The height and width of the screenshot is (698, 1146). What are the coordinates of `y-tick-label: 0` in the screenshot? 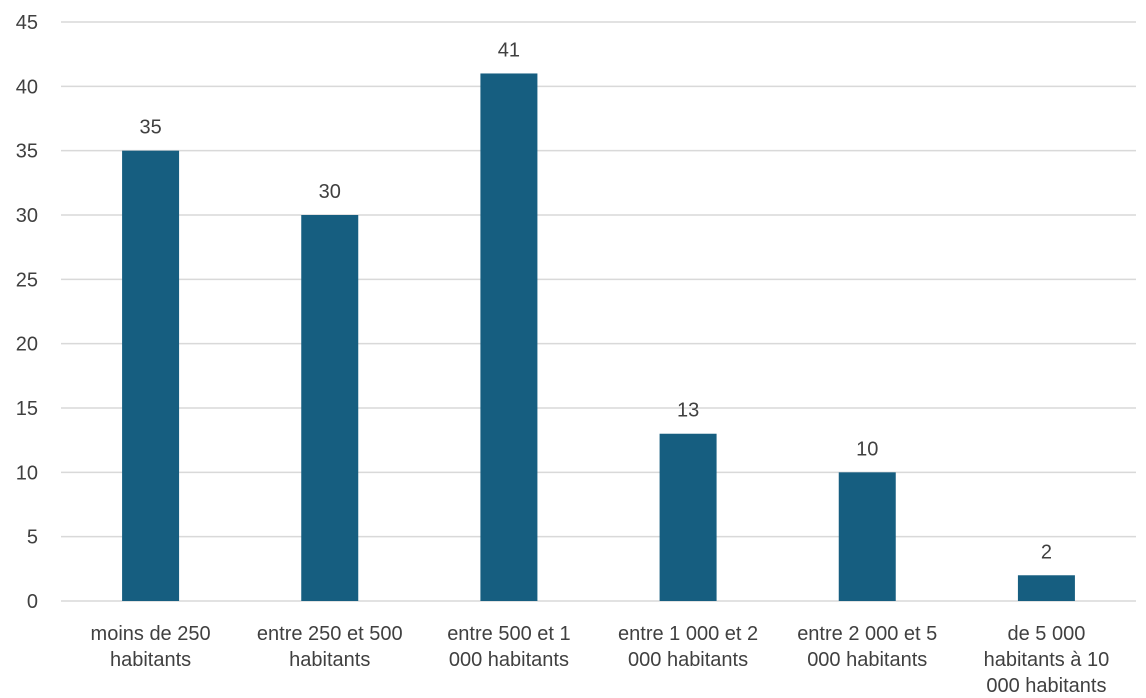 It's located at (32, 602).